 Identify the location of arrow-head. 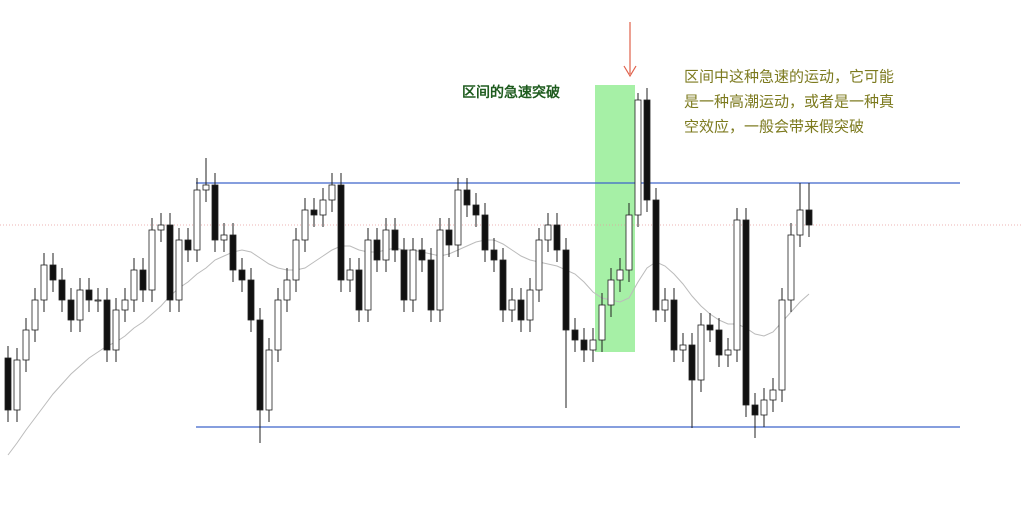
(630, 71).